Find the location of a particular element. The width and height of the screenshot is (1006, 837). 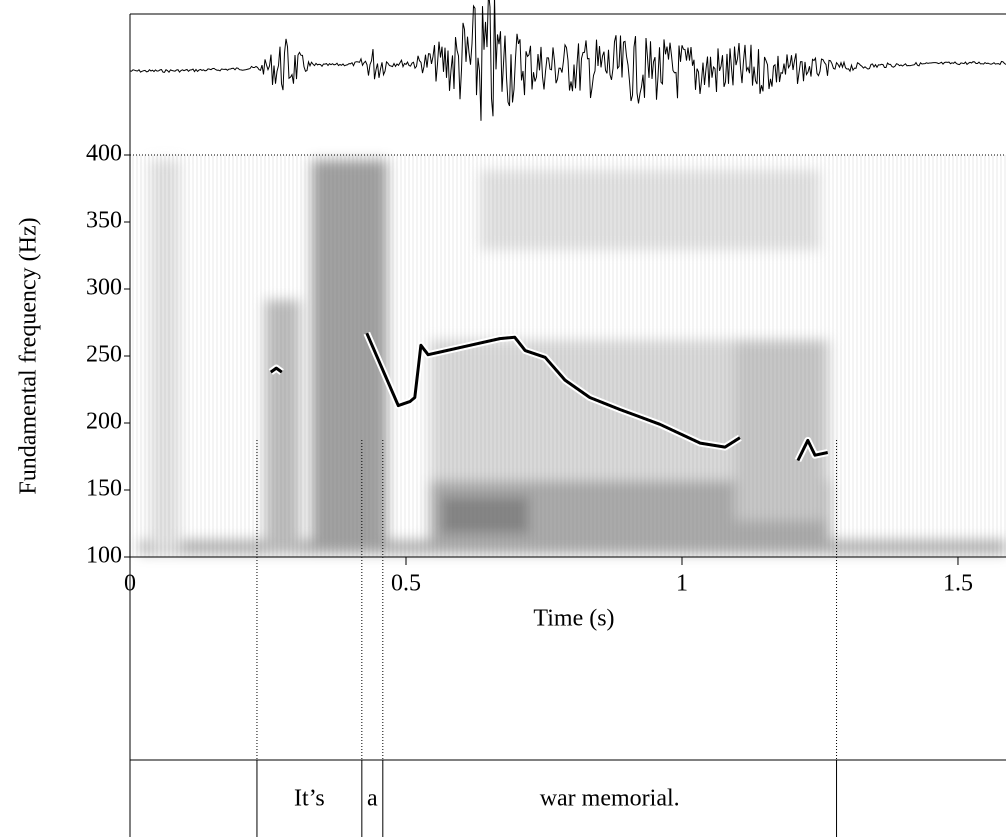

y-tick-label: 350 is located at coordinates (104, 221).